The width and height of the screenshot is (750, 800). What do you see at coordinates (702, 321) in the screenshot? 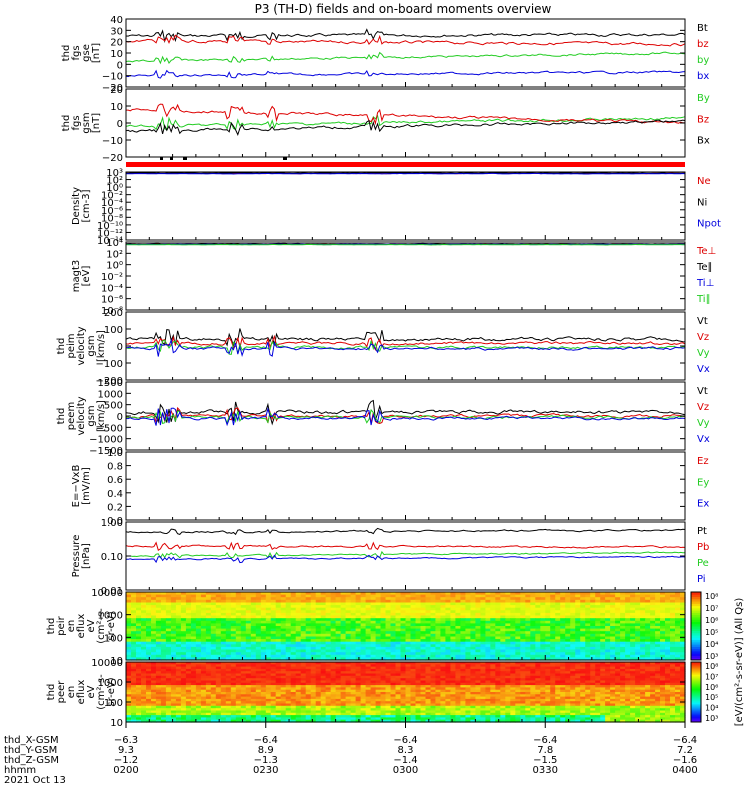
I see `legend-entry-Vt: Vt` at bounding box center [702, 321].